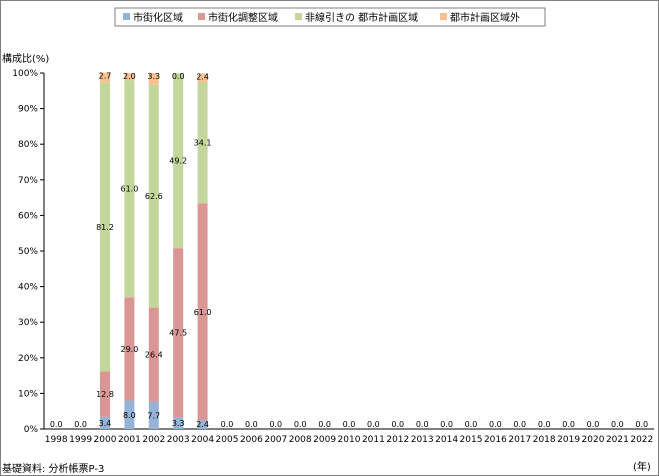 The width and height of the screenshot is (659, 476). Describe the element at coordinates (105, 440) in the screenshot. I see `x-tick-label: 2000` at that location.